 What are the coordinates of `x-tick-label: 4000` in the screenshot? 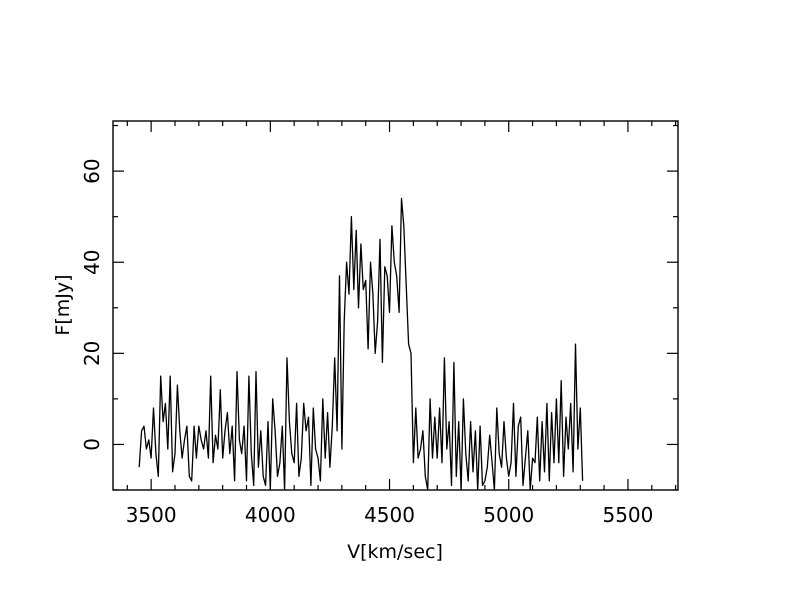 It's located at (270, 515).